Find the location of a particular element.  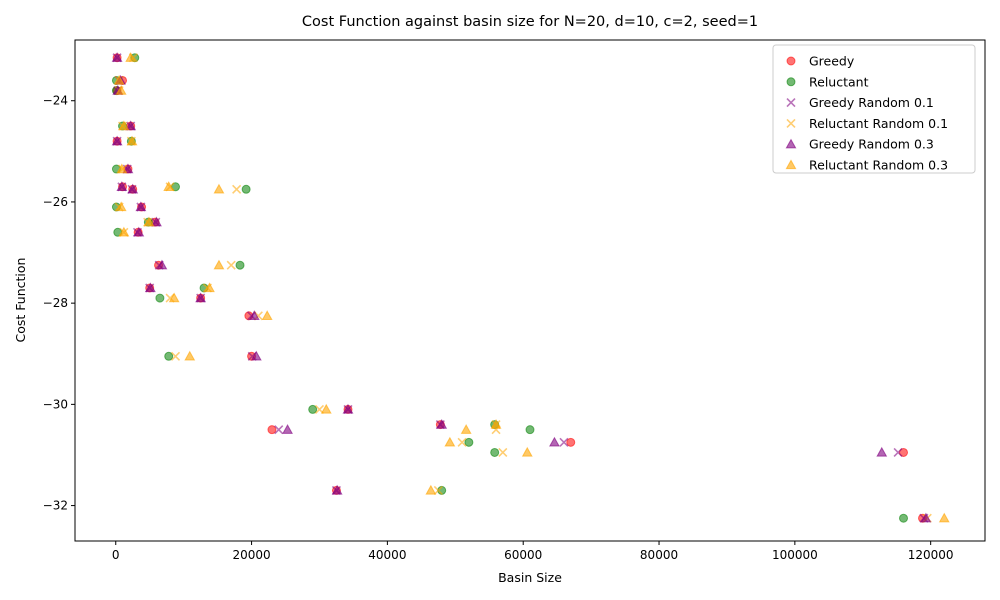

y-axis: −32 −30 −28 −26 −24 is located at coordinates (59, 303).